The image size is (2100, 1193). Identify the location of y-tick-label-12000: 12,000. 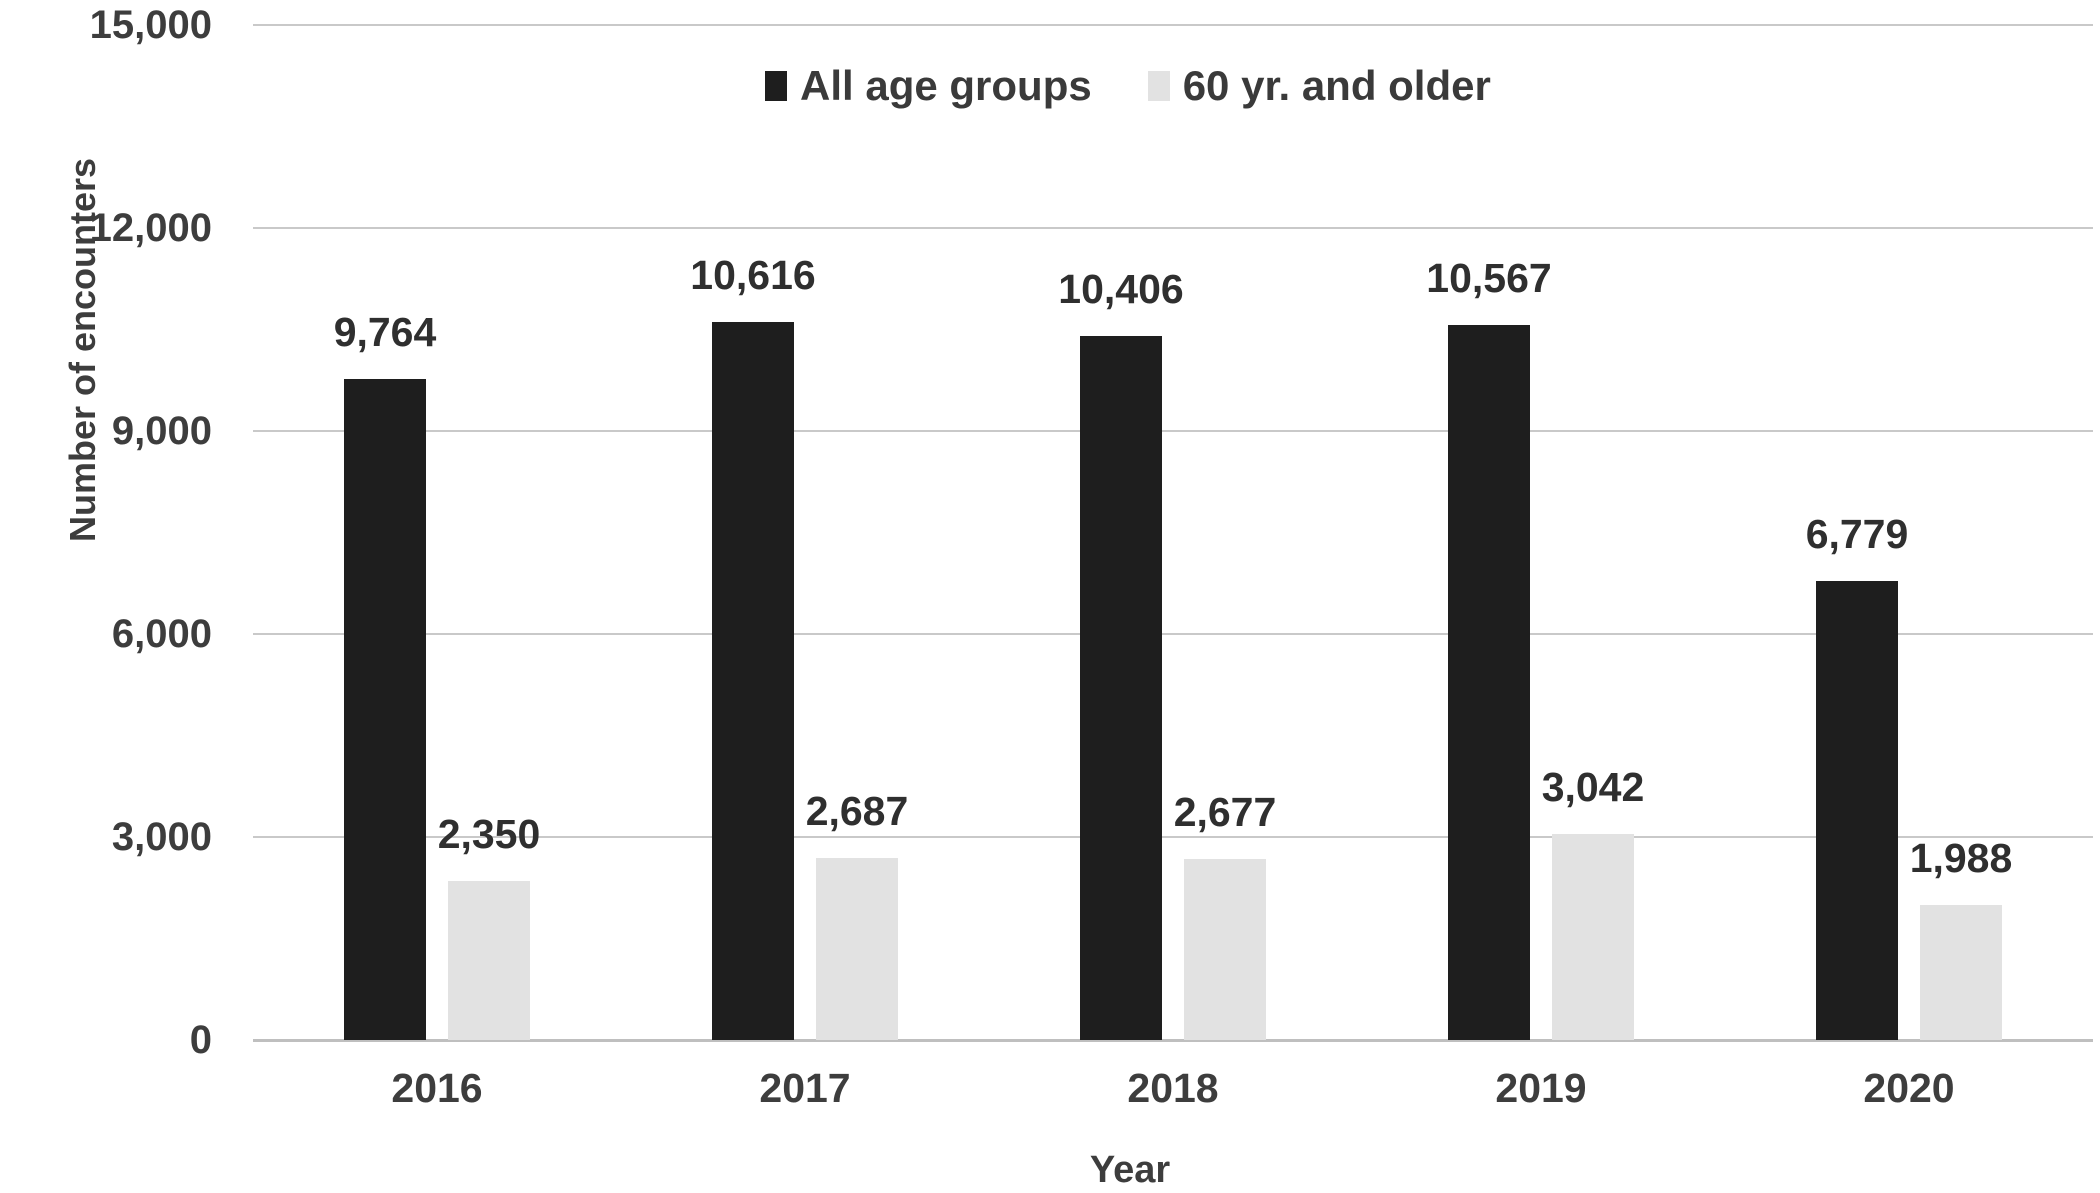
(150, 228).